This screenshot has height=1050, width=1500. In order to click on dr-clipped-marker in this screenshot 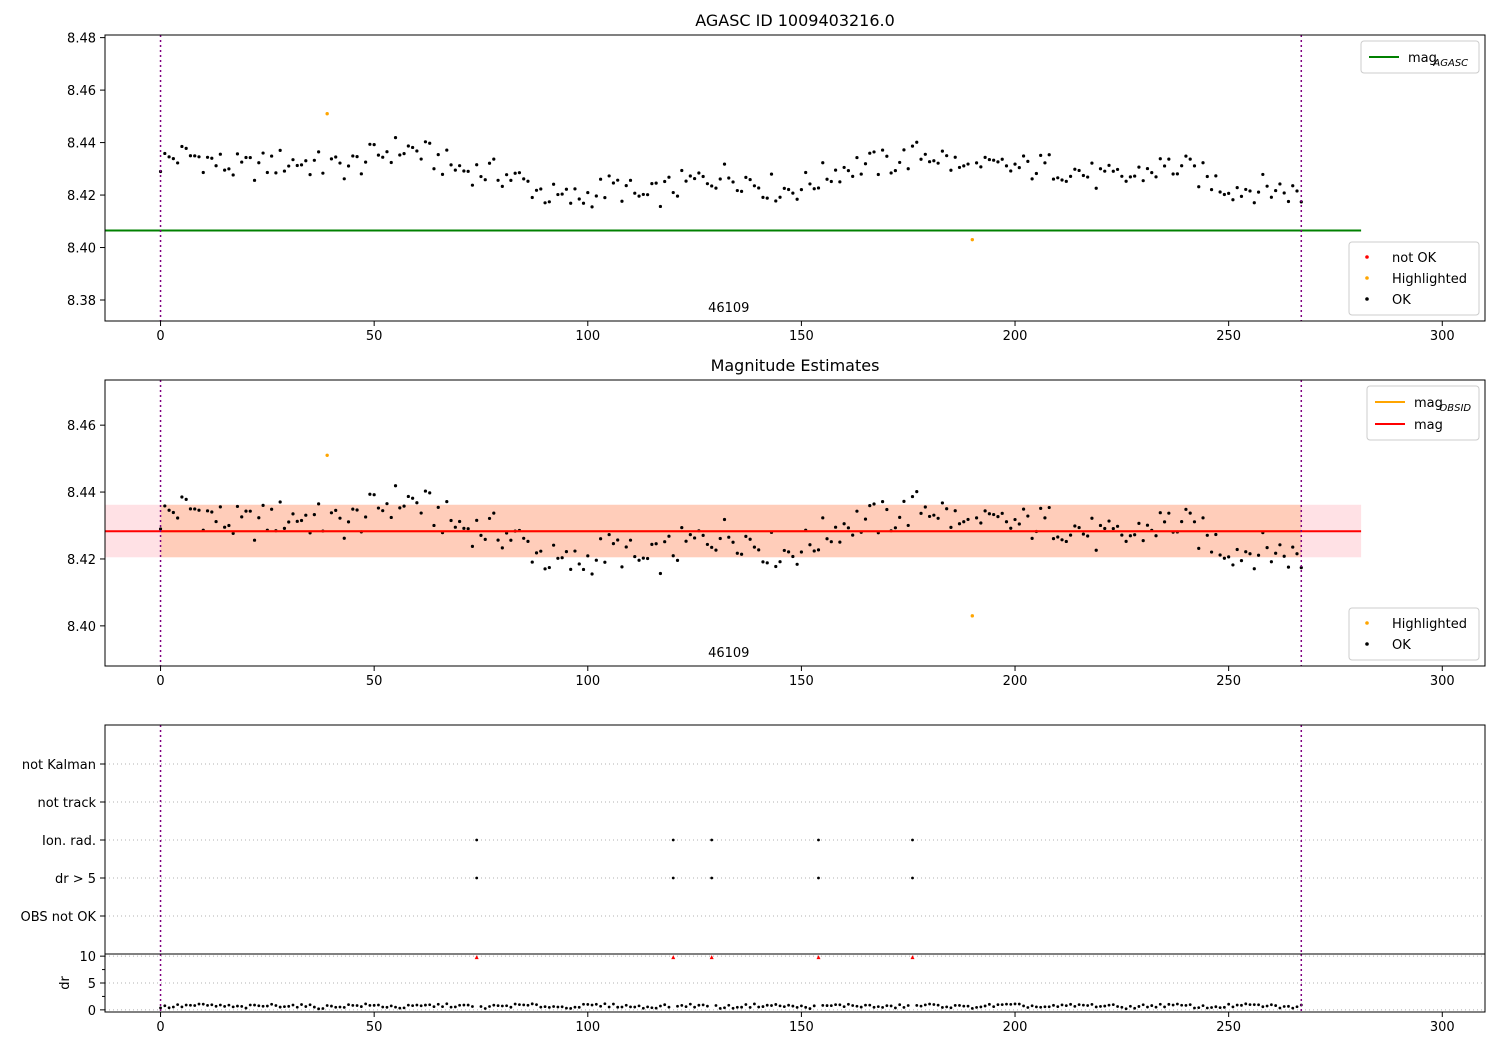, I will do `click(673, 957)`.